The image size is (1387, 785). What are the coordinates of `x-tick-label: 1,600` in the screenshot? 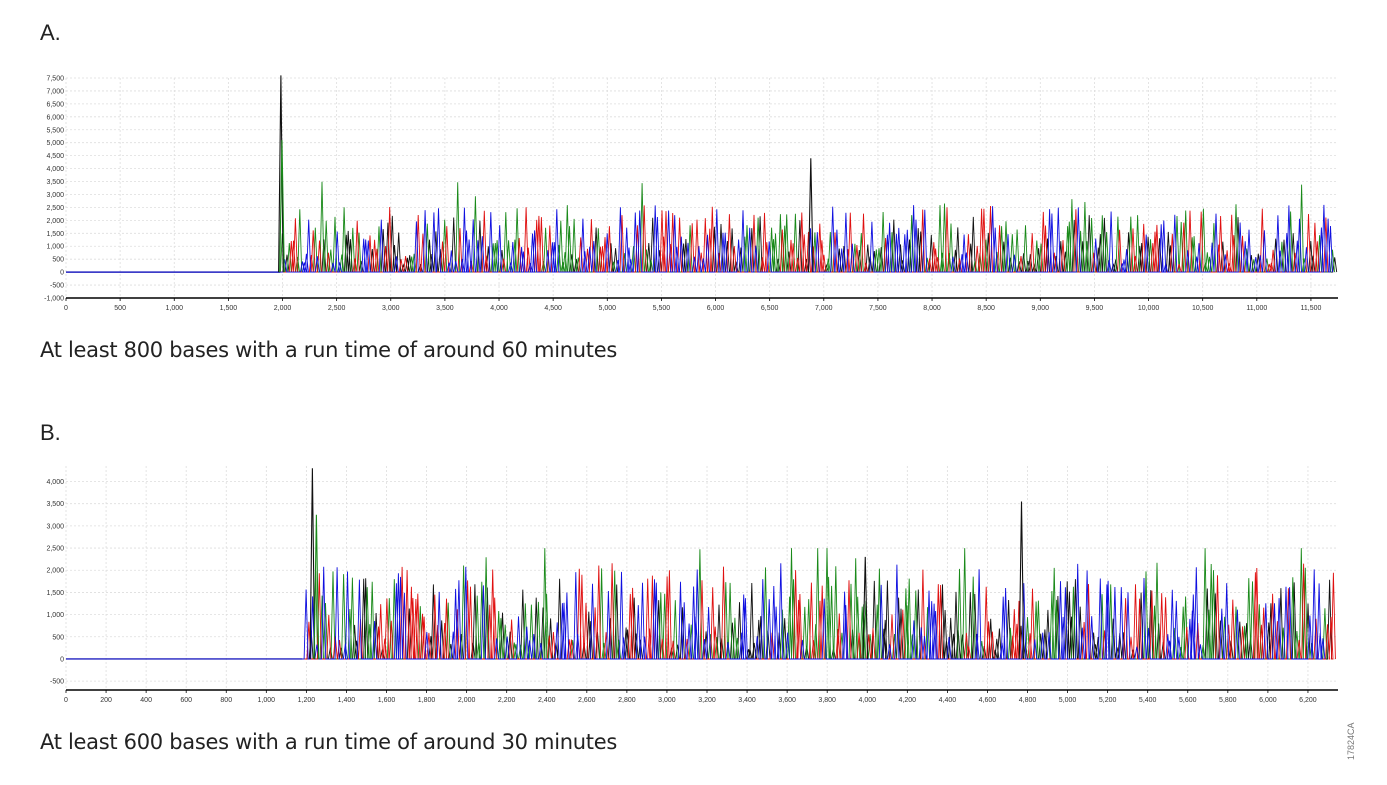 It's located at (387, 700).